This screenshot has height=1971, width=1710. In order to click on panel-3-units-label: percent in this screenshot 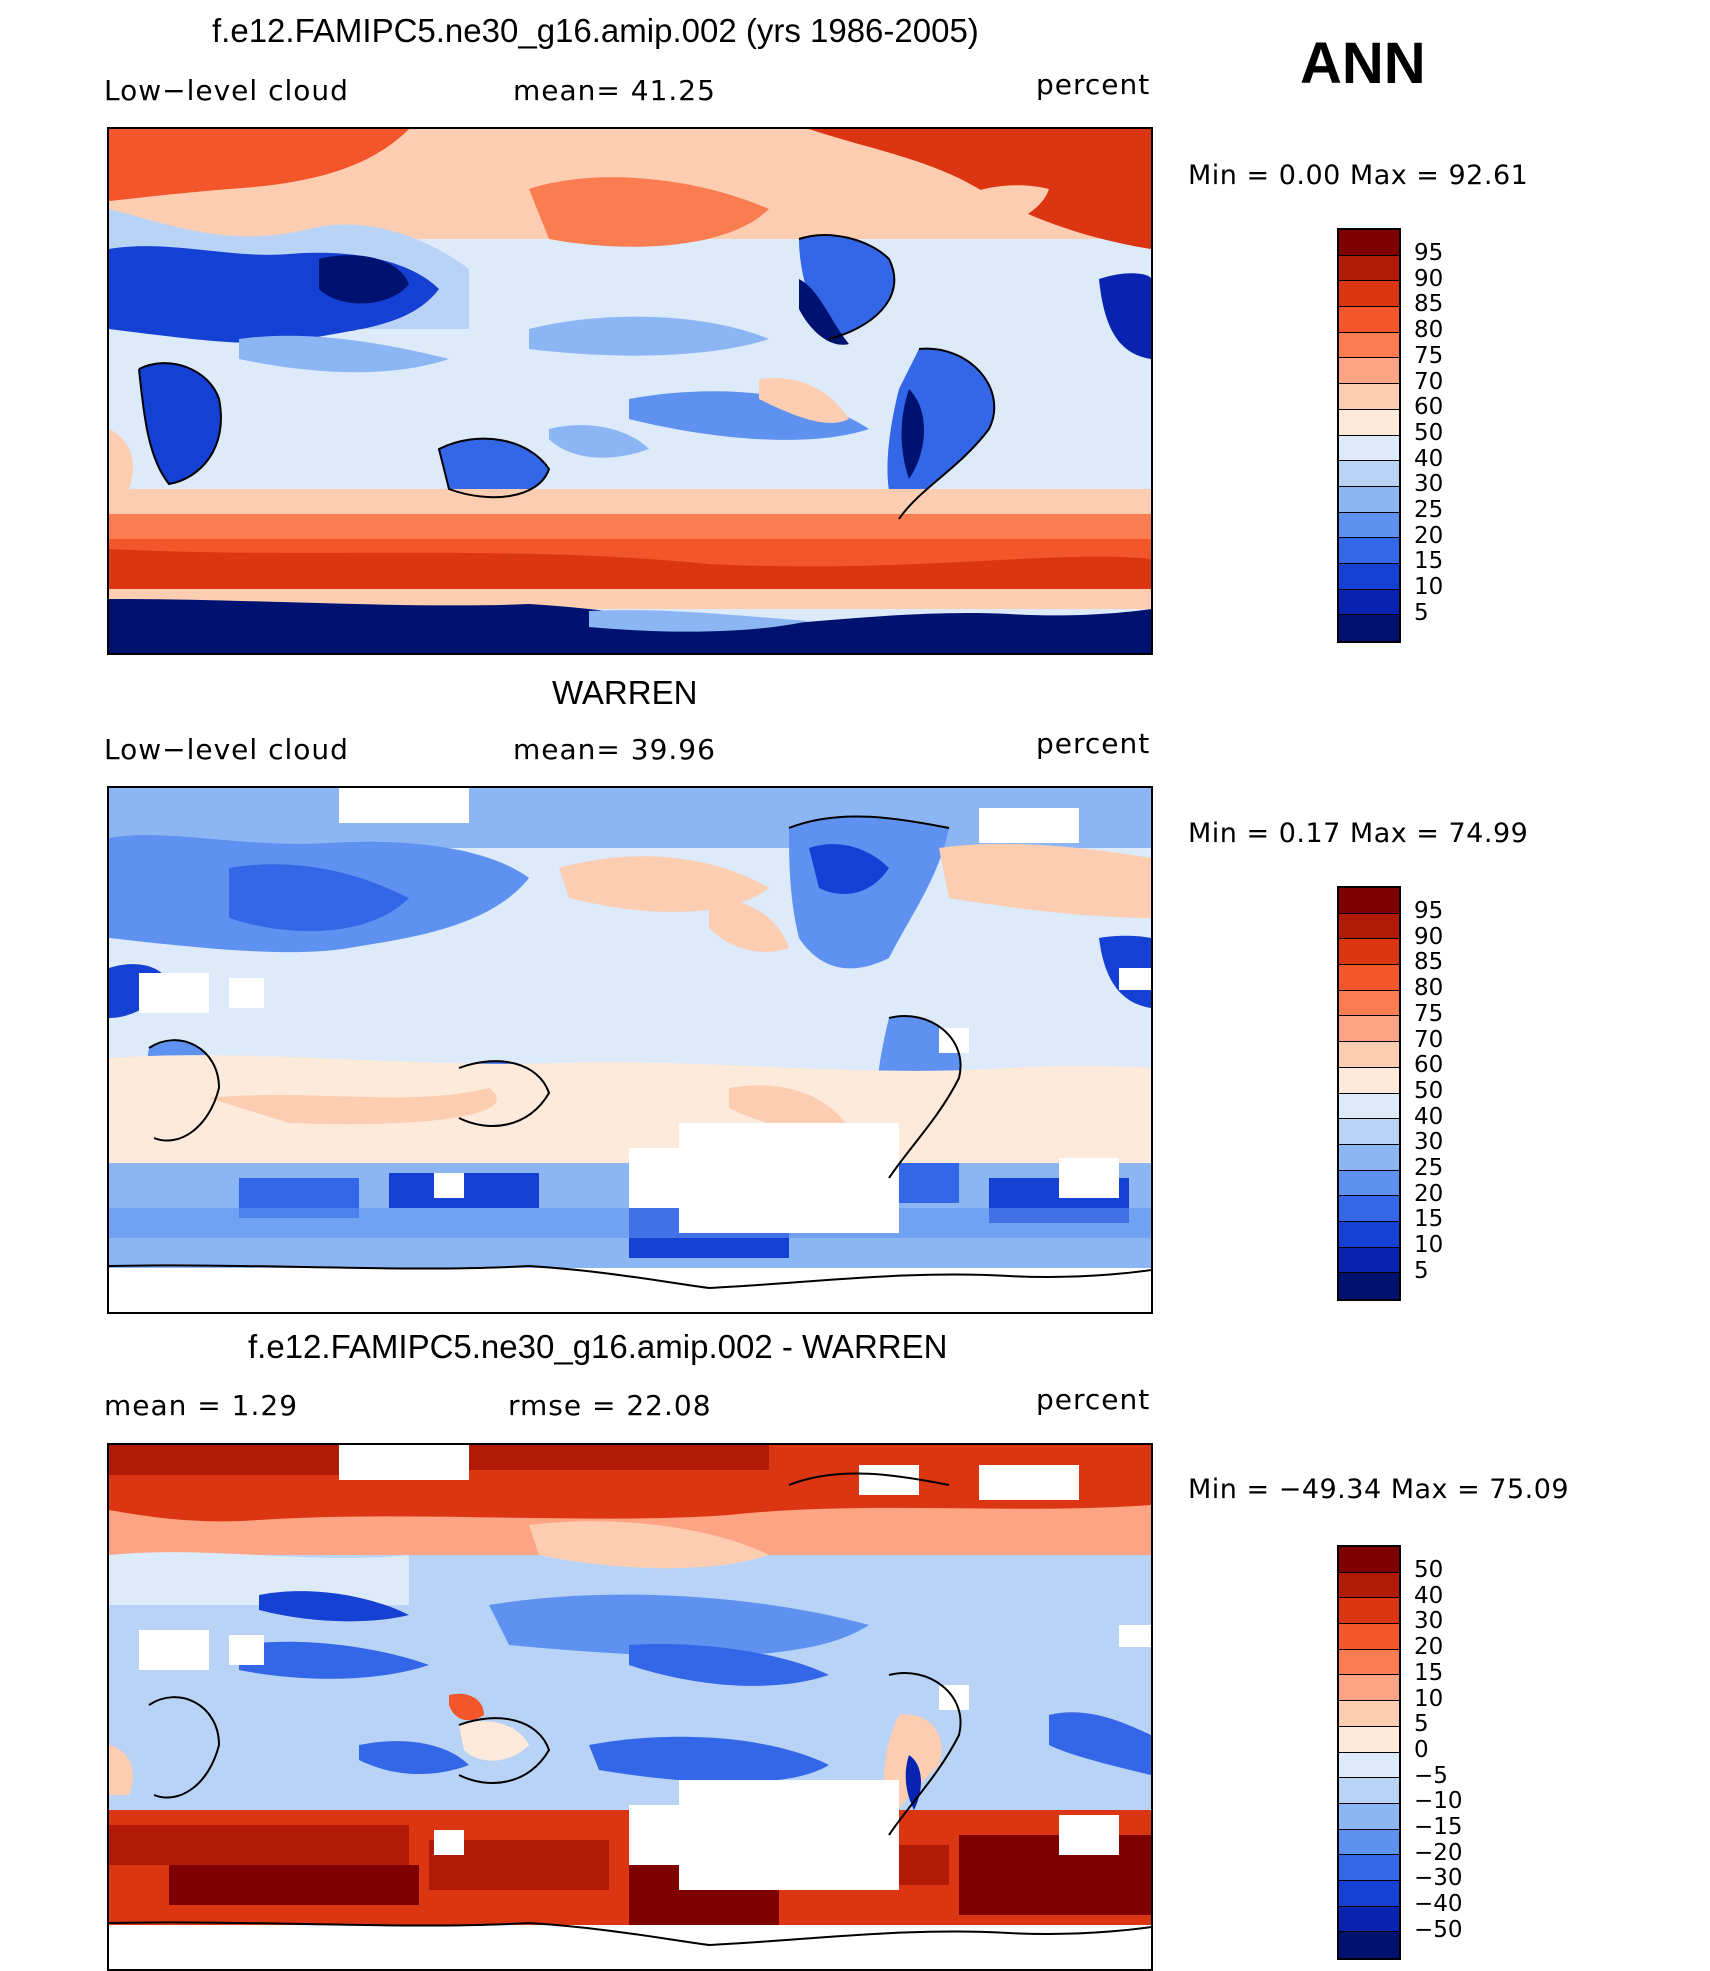, I will do `click(1093, 1399)`.